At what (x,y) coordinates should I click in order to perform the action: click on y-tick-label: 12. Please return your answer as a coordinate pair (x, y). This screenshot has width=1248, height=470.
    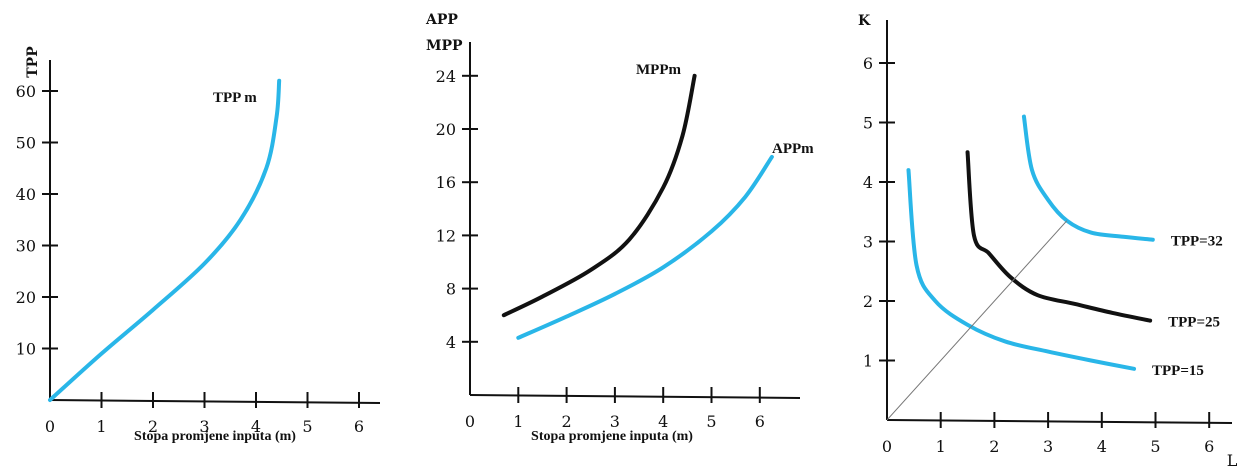
    Looking at the image, I should click on (446, 235).